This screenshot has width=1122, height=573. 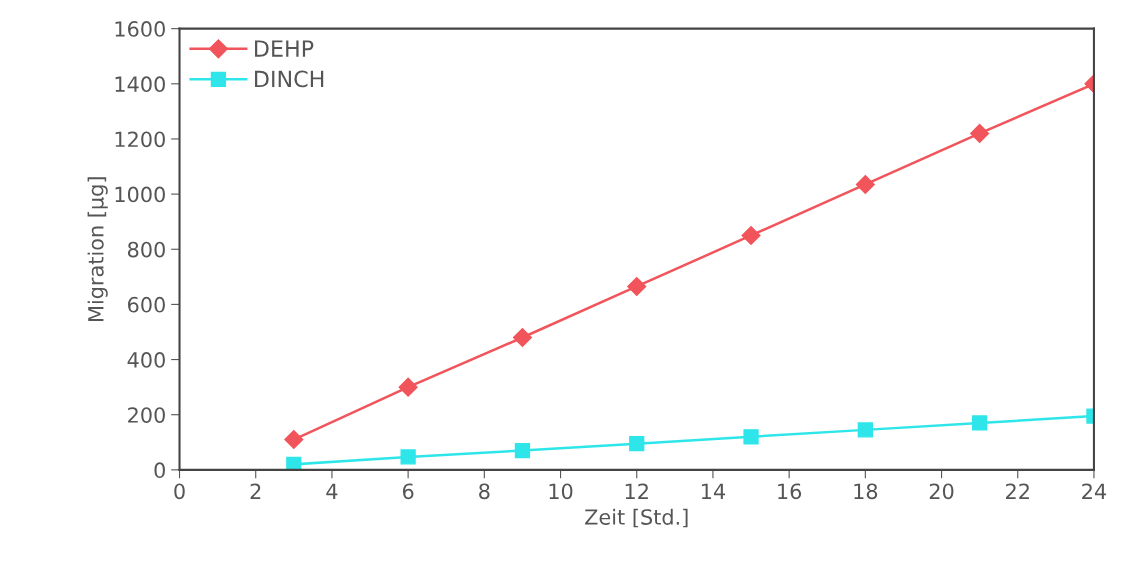 I want to click on x-tick-label: 10, so click(x=561, y=491).